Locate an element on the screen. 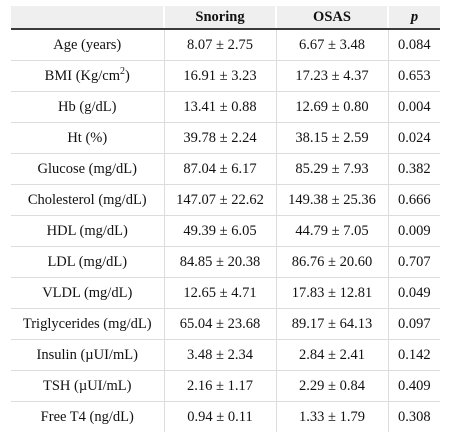  snoring-value: 0.94 ± 0.11 is located at coordinates (219, 416).